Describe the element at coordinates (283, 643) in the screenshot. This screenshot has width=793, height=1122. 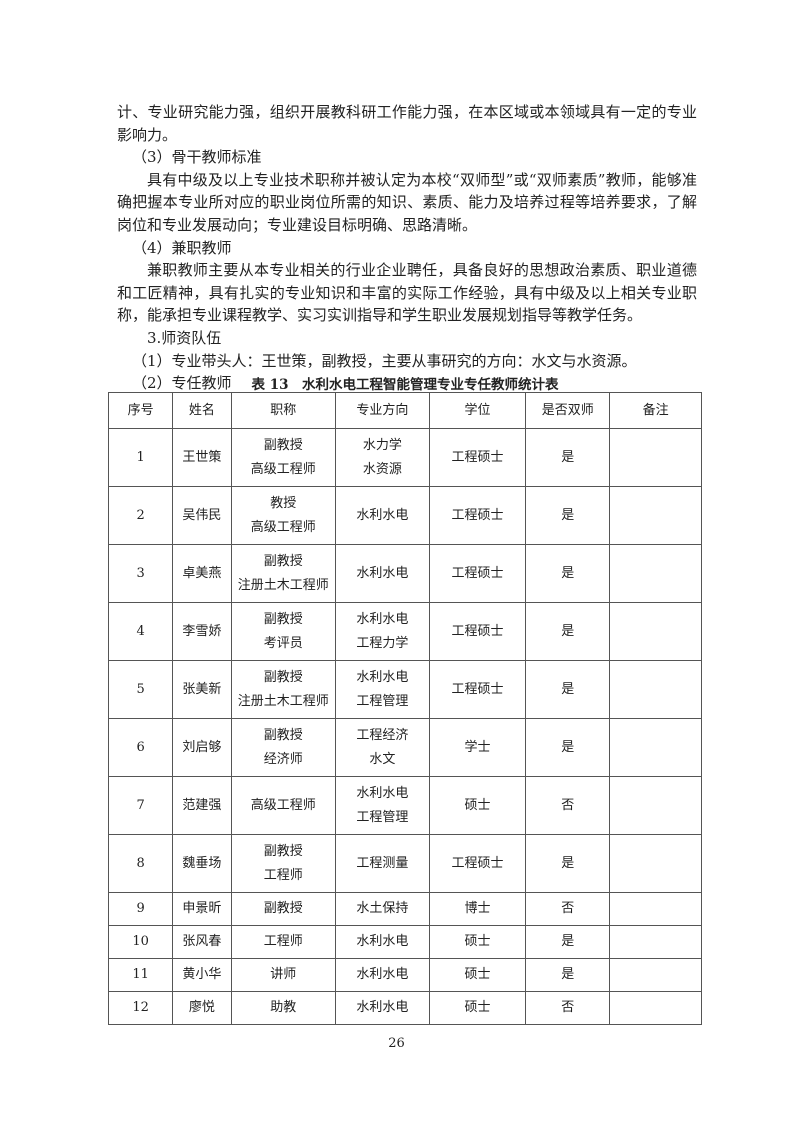
I see `cell-line: 考评员` at that location.